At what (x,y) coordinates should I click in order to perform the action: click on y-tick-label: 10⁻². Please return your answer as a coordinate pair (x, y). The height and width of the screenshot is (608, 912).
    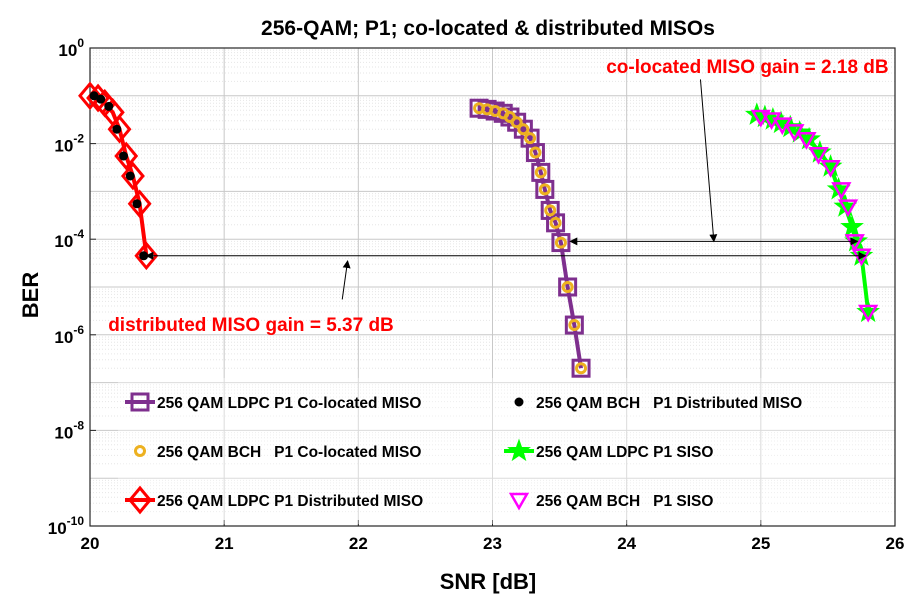
    Looking at the image, I should click on (69, 144).